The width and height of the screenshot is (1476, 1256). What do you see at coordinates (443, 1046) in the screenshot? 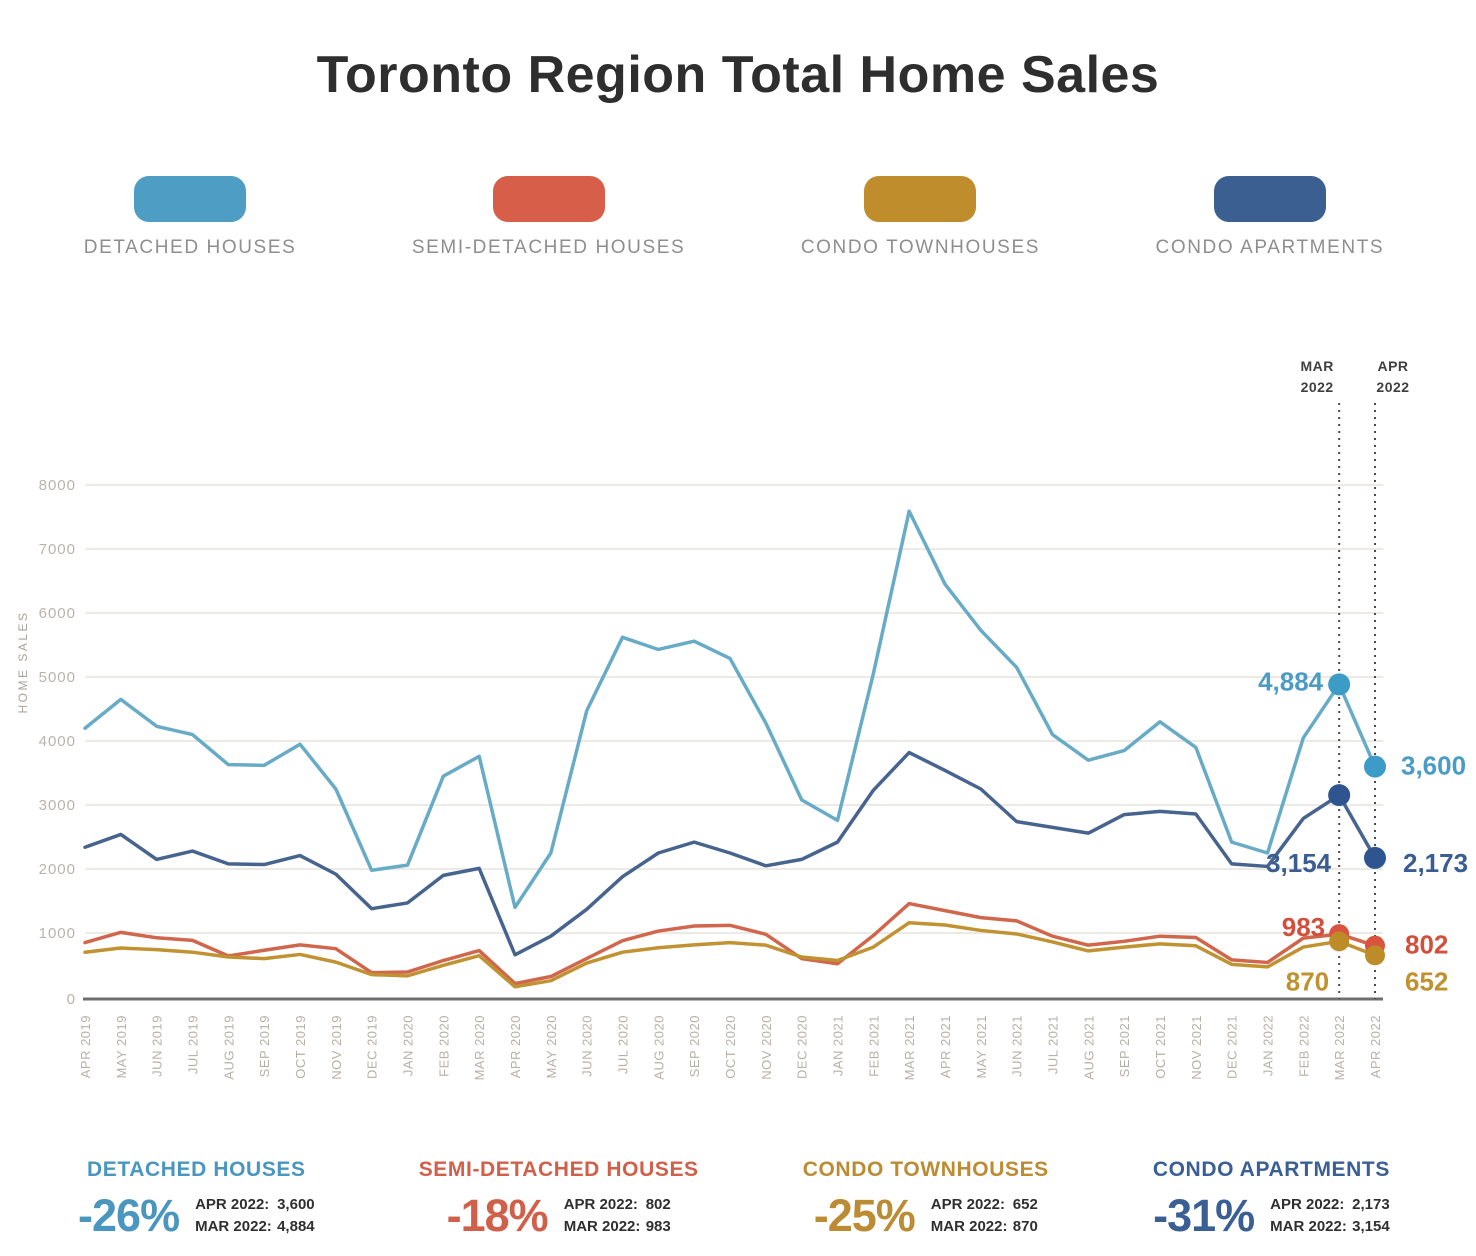
I see `x-tick-label-feb-2020: FEB 2020` at bounding box center [443, 1046].